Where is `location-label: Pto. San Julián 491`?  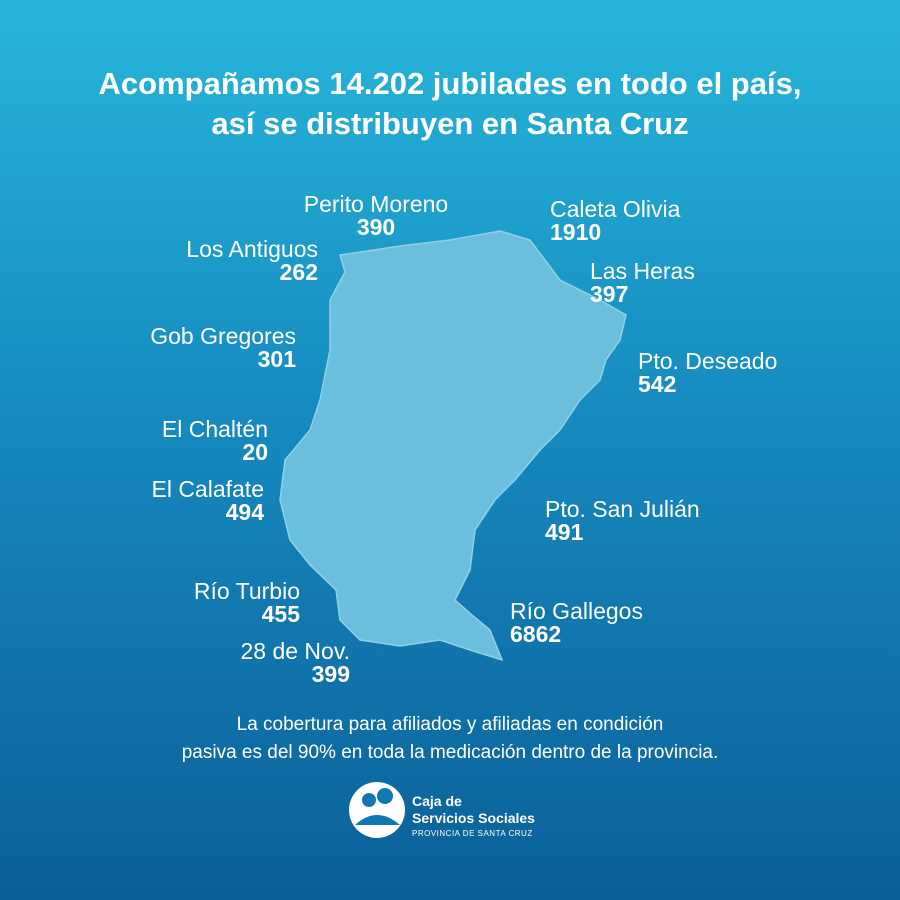 location-label: Pto. San Julián 491 is located at coordinates (665, 521).